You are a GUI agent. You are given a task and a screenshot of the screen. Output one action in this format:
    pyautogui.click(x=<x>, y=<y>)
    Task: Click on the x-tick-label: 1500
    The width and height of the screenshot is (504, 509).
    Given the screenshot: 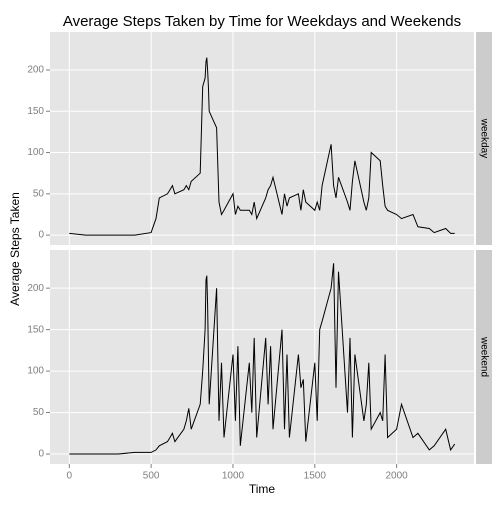 What is the action you would take?
    pyautogui.click(x=315, y=476)
    